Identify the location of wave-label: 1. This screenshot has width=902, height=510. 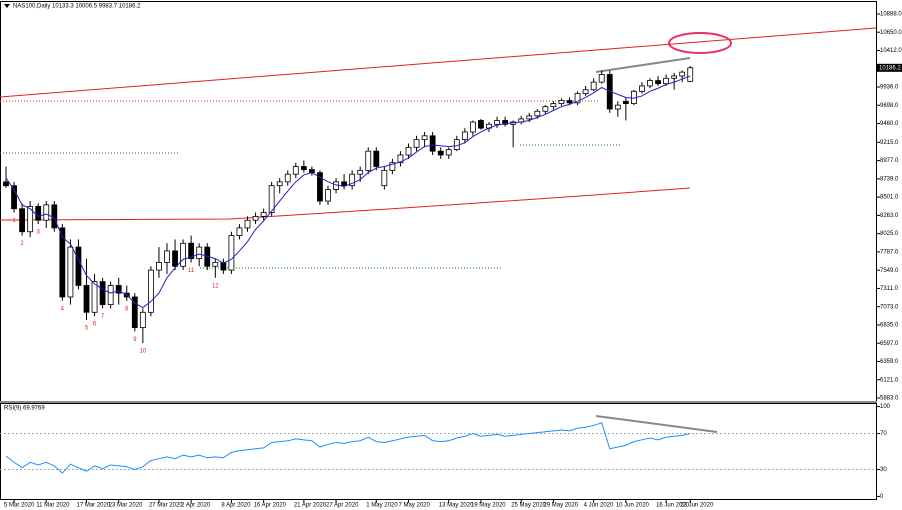
(14, 221).